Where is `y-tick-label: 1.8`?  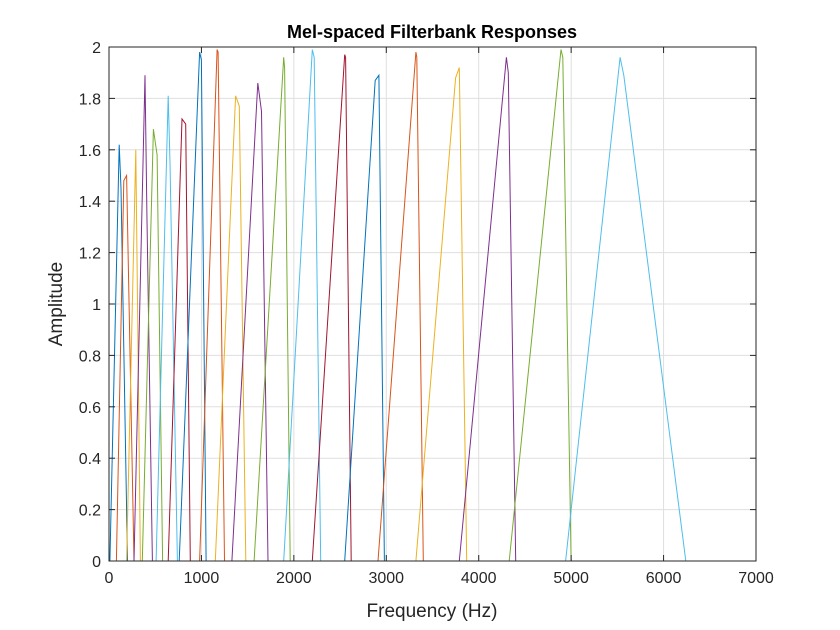
y-tick-label: 1.8 is located at coordinates (90, 99).